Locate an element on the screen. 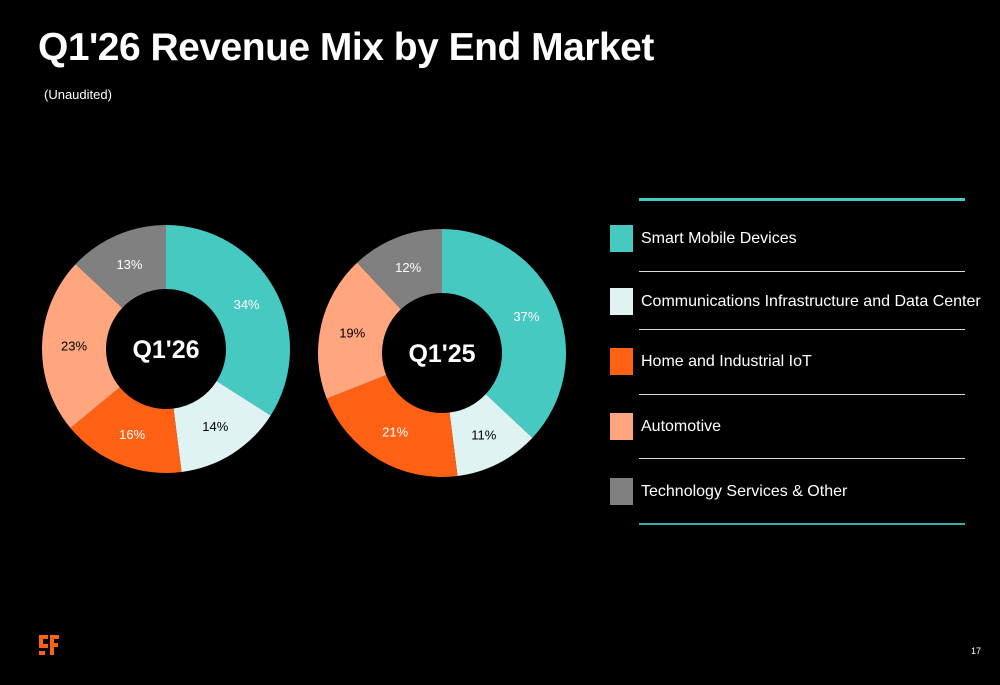 This screenshot has width=1000, height=685. donut-data-label: 21% is located at coordinates (395, 432).